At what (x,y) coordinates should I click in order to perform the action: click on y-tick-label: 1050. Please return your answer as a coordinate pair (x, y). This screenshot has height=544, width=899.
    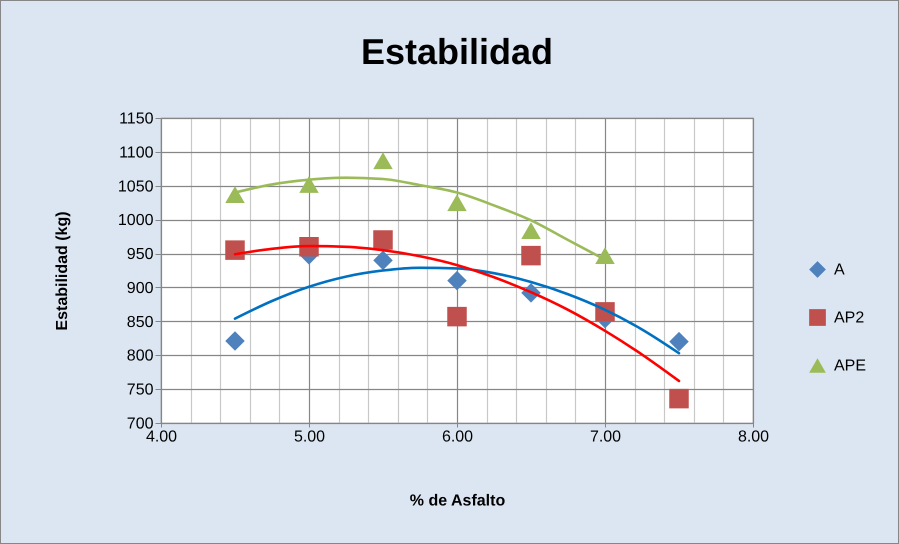
    Looking at the image, I should click on (136, 187).